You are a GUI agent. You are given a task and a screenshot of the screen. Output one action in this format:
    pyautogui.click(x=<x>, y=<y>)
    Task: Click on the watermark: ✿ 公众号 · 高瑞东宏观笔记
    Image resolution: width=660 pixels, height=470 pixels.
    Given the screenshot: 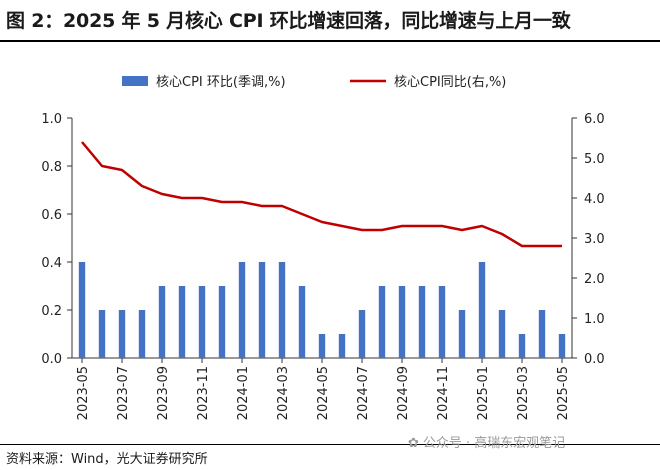 What is the action you would take?
    pyautogui.click(x=486, y=441)
    